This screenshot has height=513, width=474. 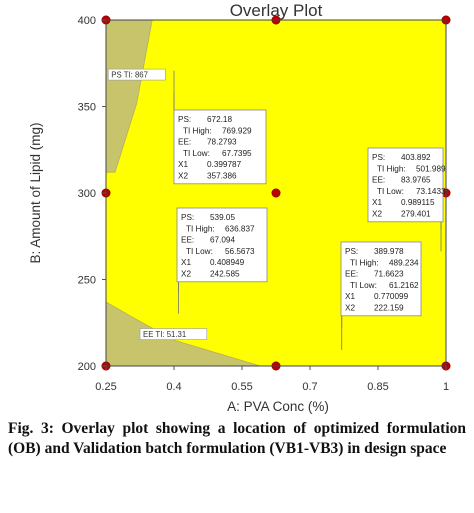 What do you see at coordinates (164, 334) in the screenshot?
I see `contour-label-text: EE TI: 51.31` at bounding box center [164, 334].